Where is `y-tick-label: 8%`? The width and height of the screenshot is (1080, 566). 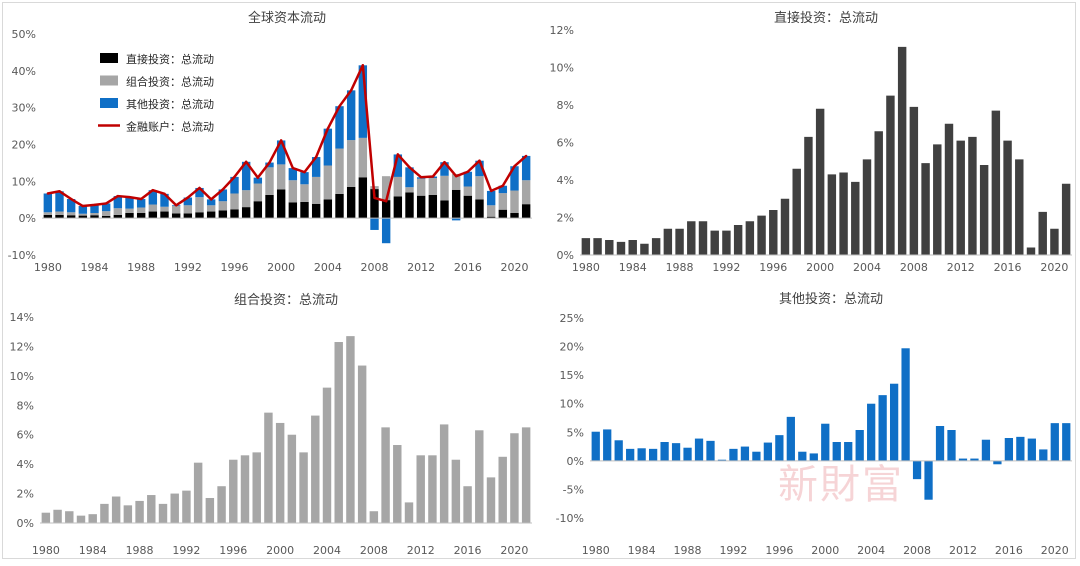 y-tick-label: 8% is located at coordinates (25, 405).